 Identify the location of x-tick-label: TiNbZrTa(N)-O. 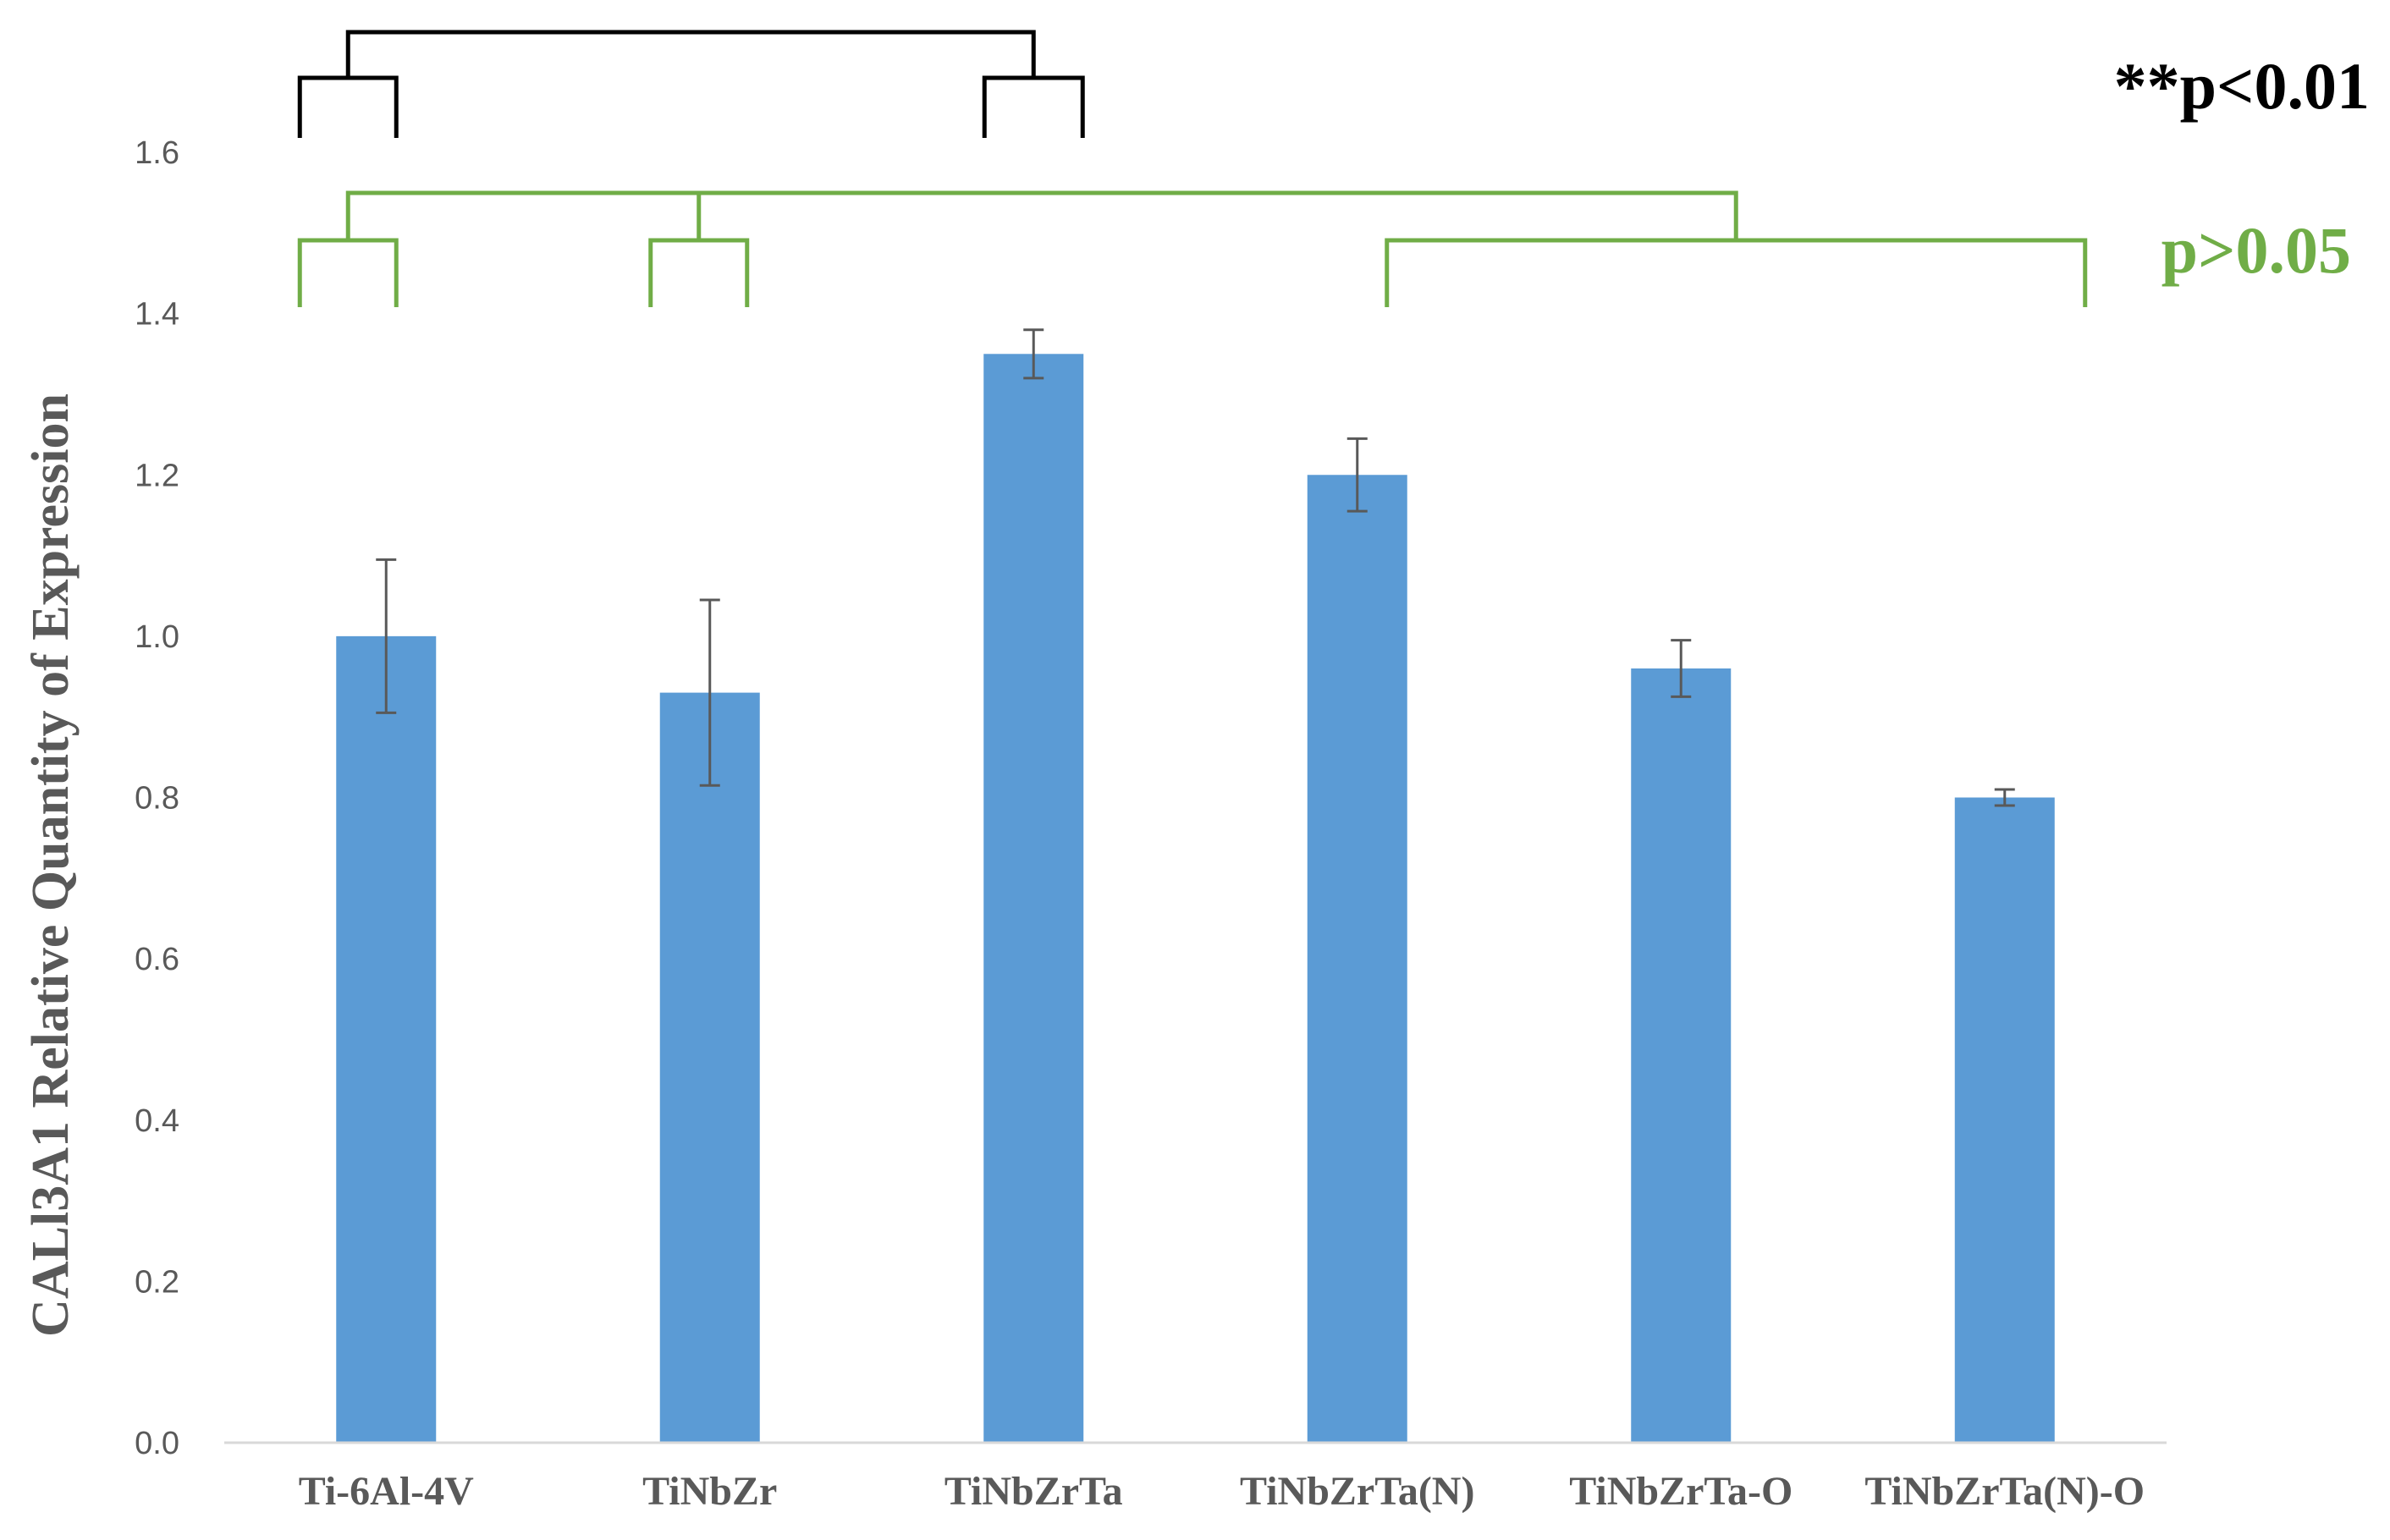
(2005, 1491).